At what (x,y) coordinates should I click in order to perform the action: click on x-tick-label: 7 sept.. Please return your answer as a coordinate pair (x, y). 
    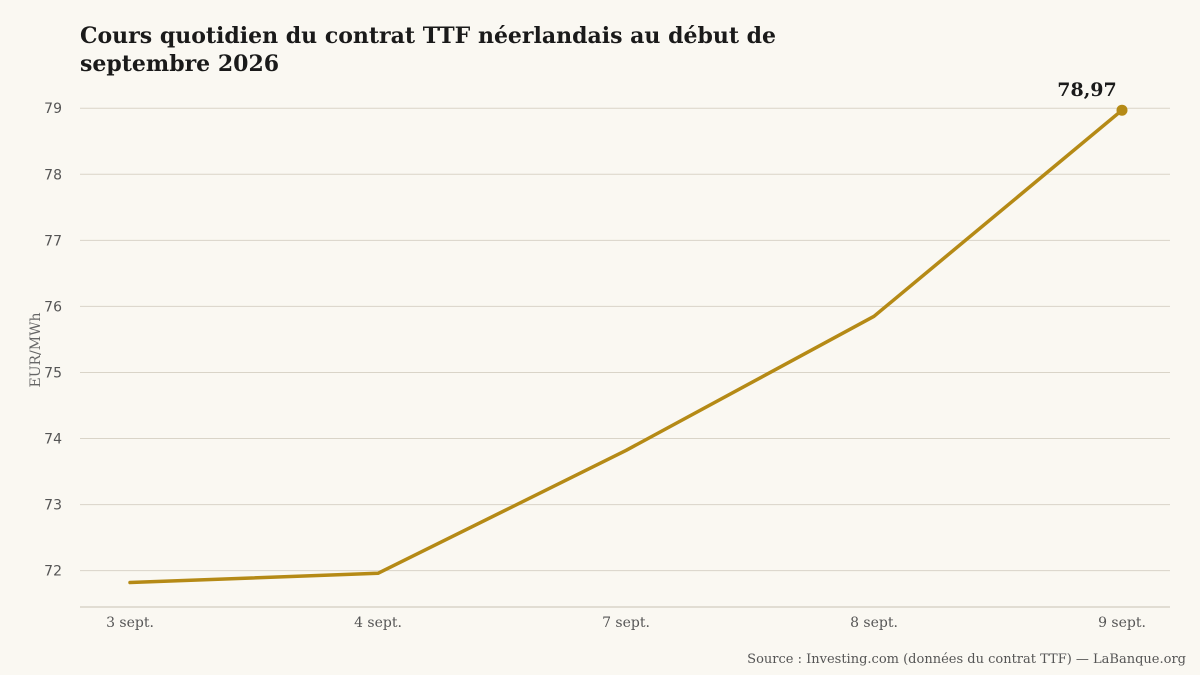
    Looking at the image, I should click on (626, 623).